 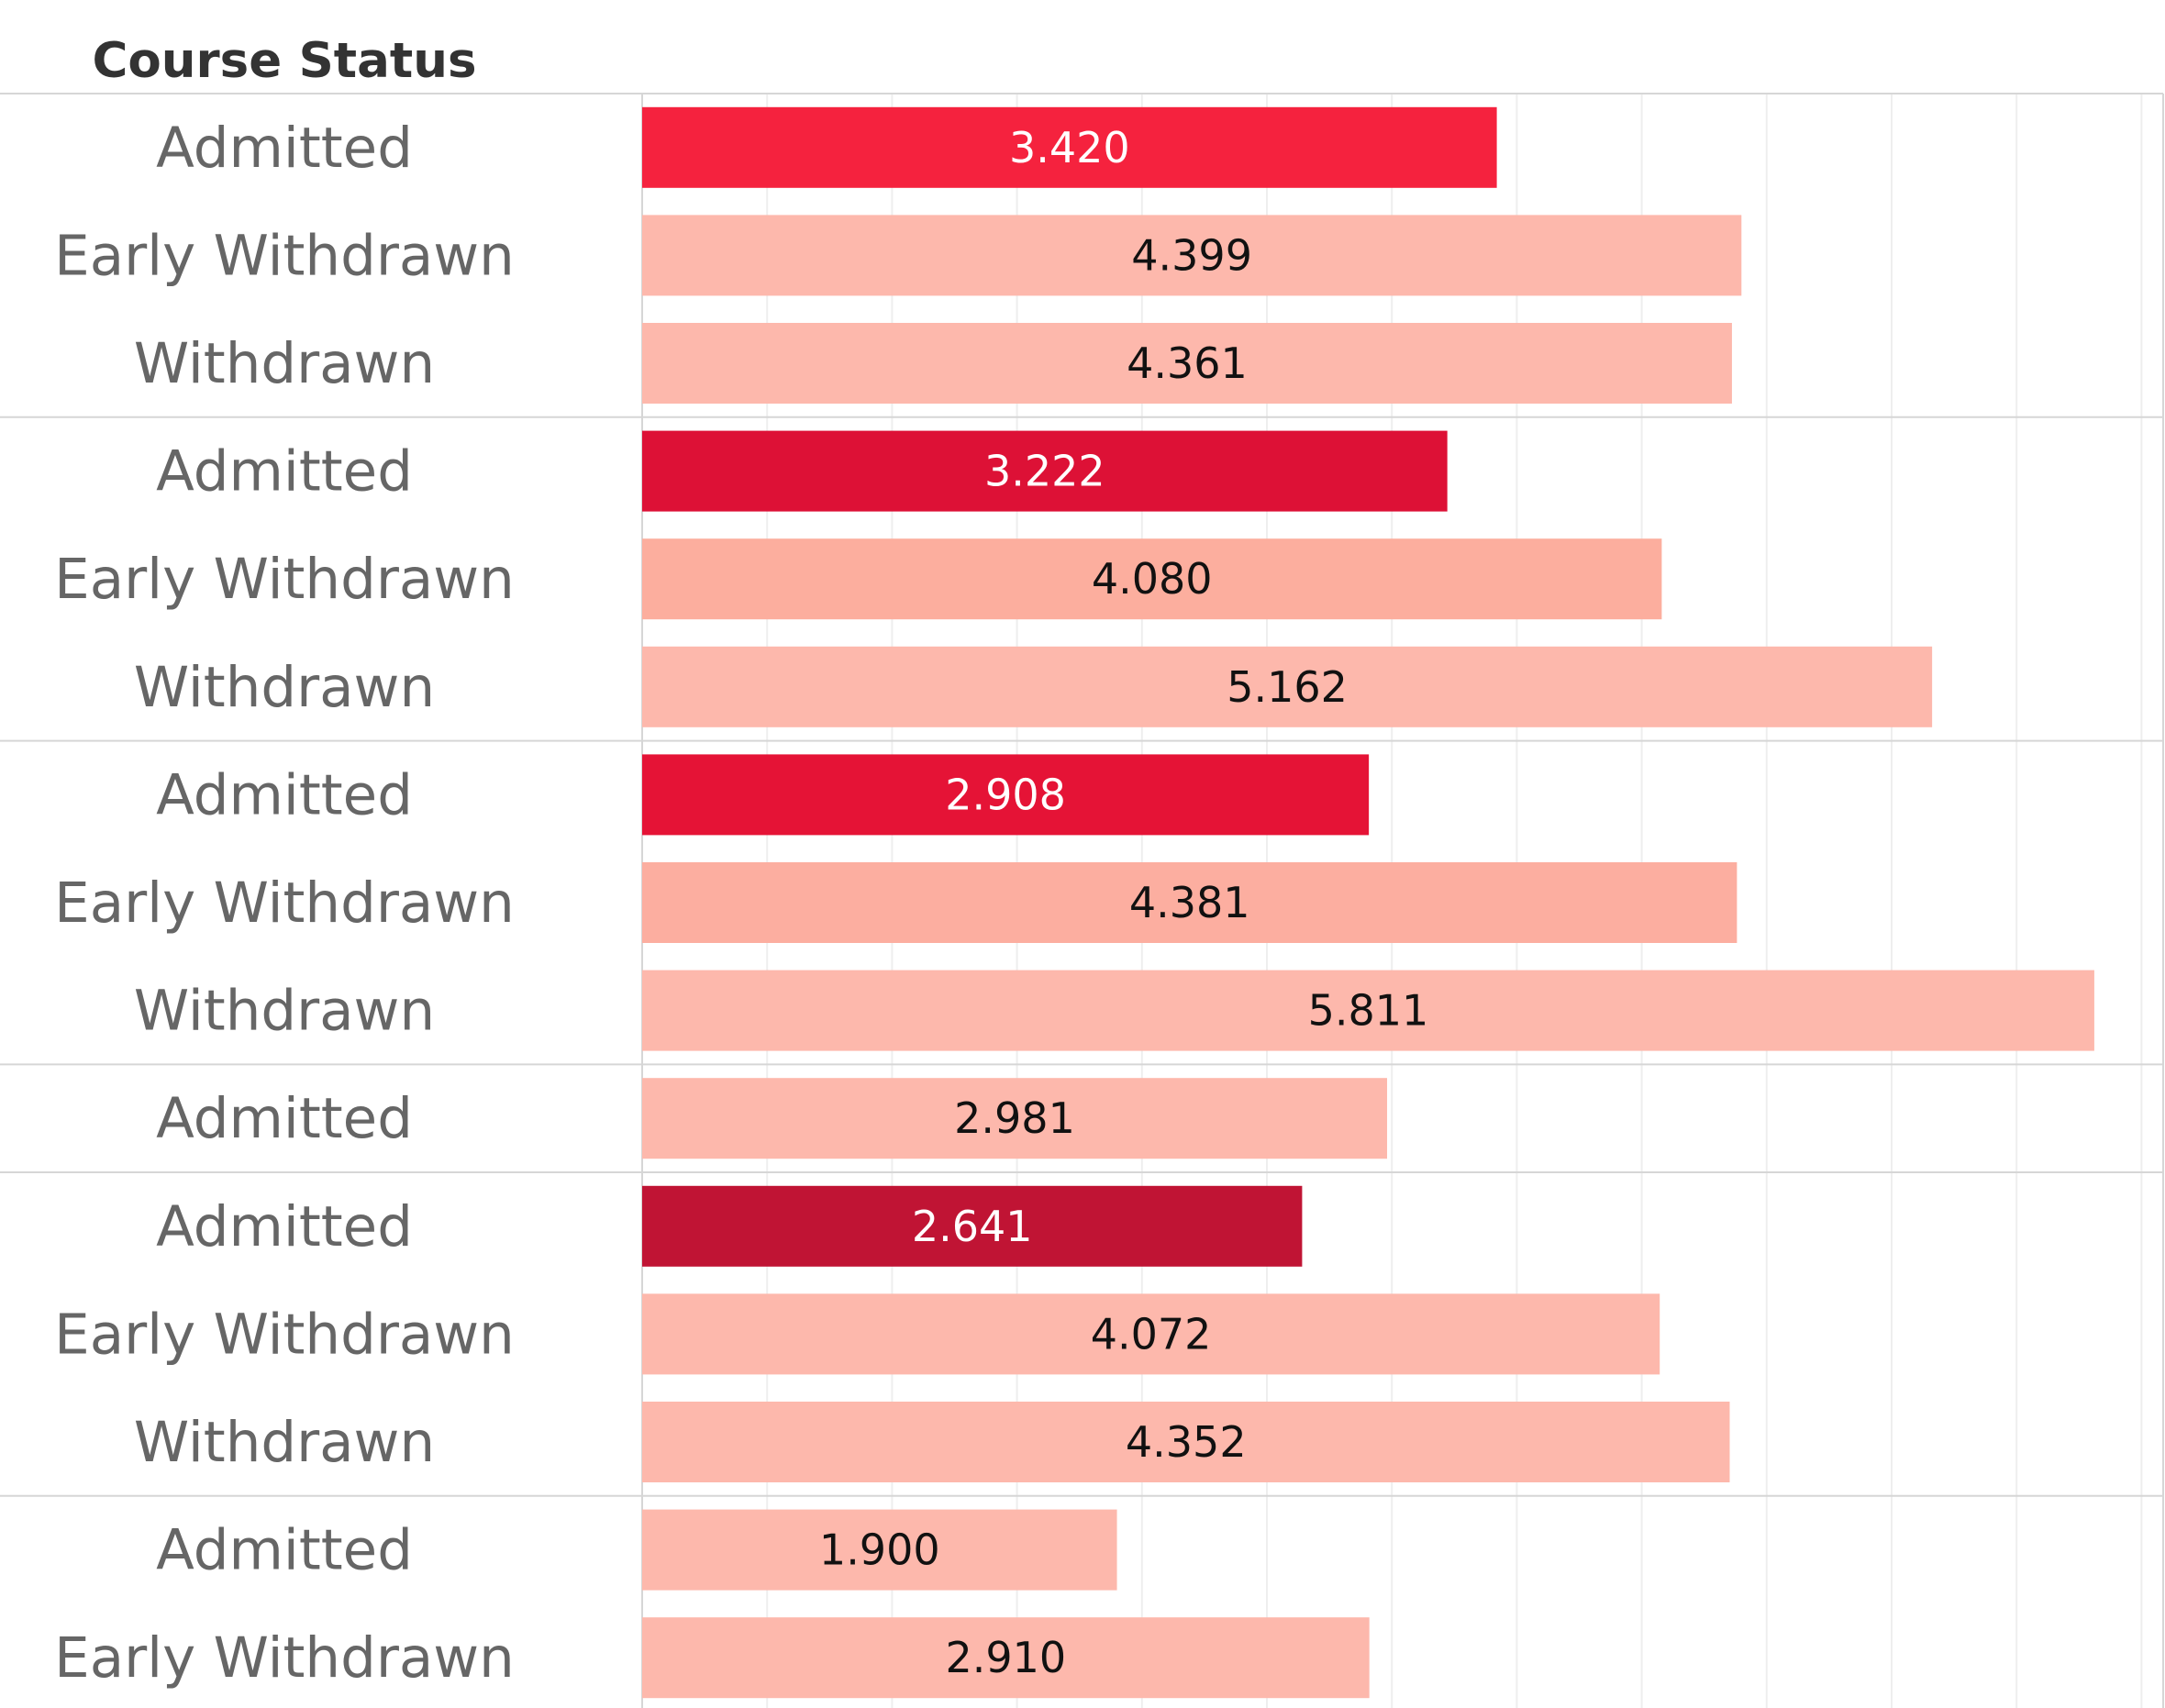 I want to click on bar-value-label: 3.222, so click(x=1044, y=471).